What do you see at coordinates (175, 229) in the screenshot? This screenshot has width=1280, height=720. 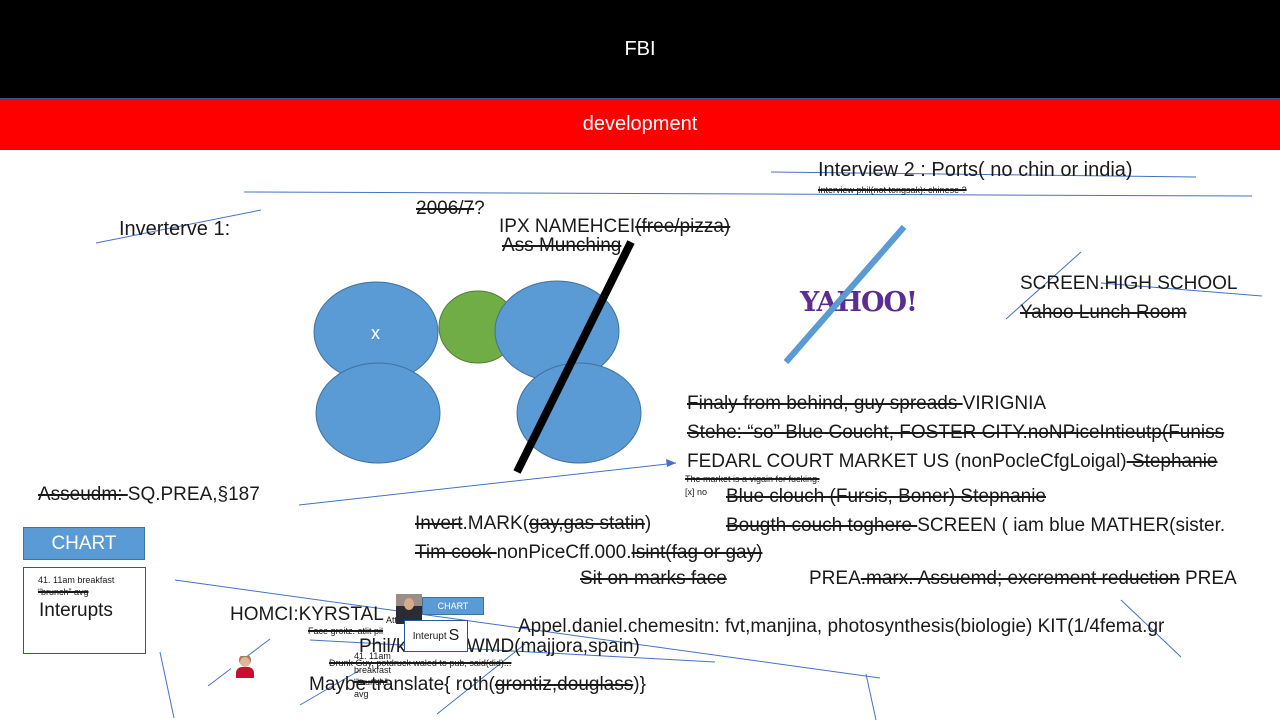 I see `interview-1-note: Inverterve 1:` at bounding box center [175, 229].